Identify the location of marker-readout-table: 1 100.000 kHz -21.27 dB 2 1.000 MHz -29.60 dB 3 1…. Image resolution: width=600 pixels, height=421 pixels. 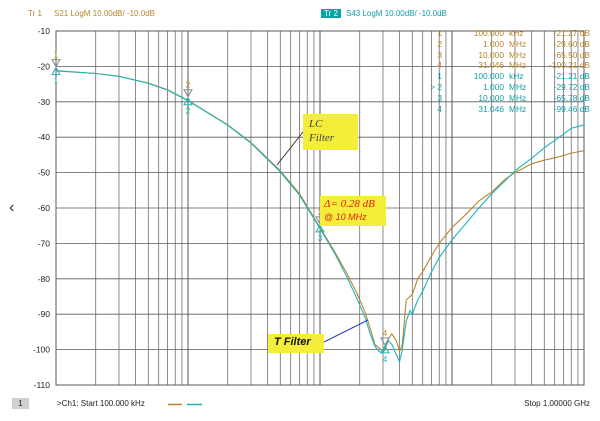
(507, 71).